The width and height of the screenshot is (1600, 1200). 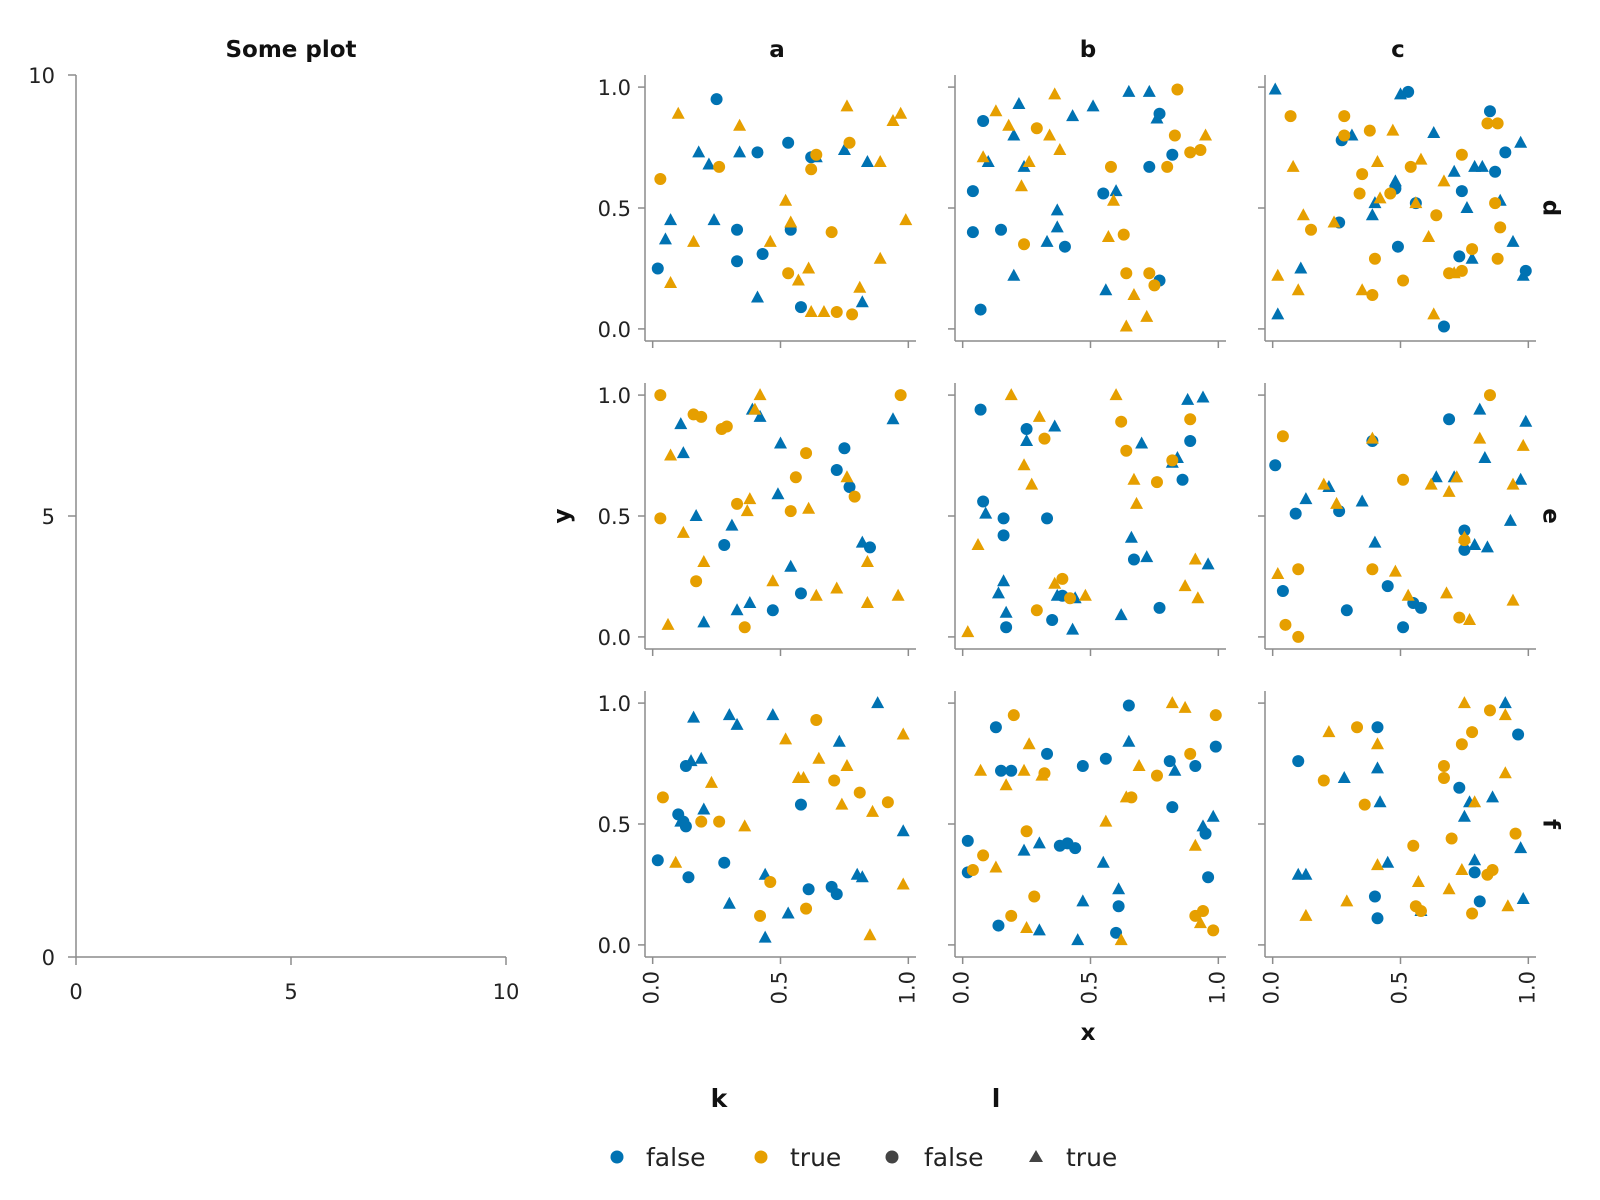 I want to click on col-label-b: b, so click(x=1088, y=50).